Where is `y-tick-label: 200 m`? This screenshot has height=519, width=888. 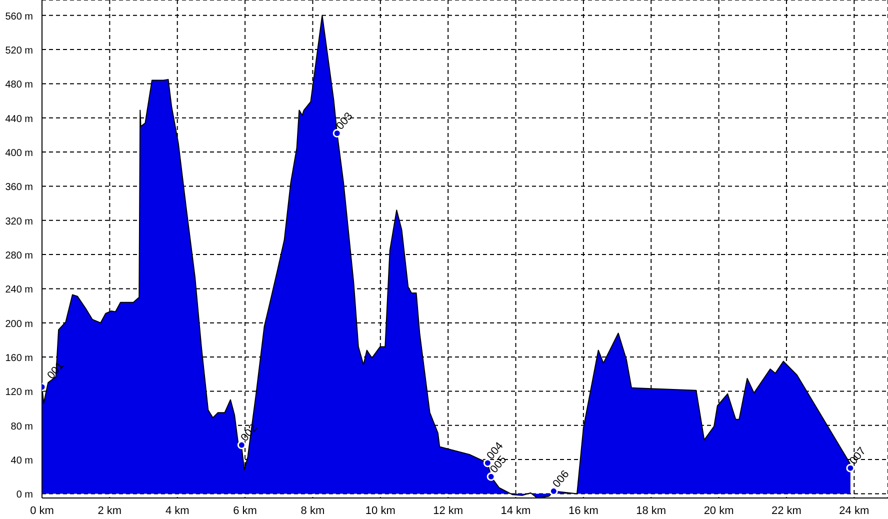
y-tick-label: 200 m is located at coordinates (19, 324).